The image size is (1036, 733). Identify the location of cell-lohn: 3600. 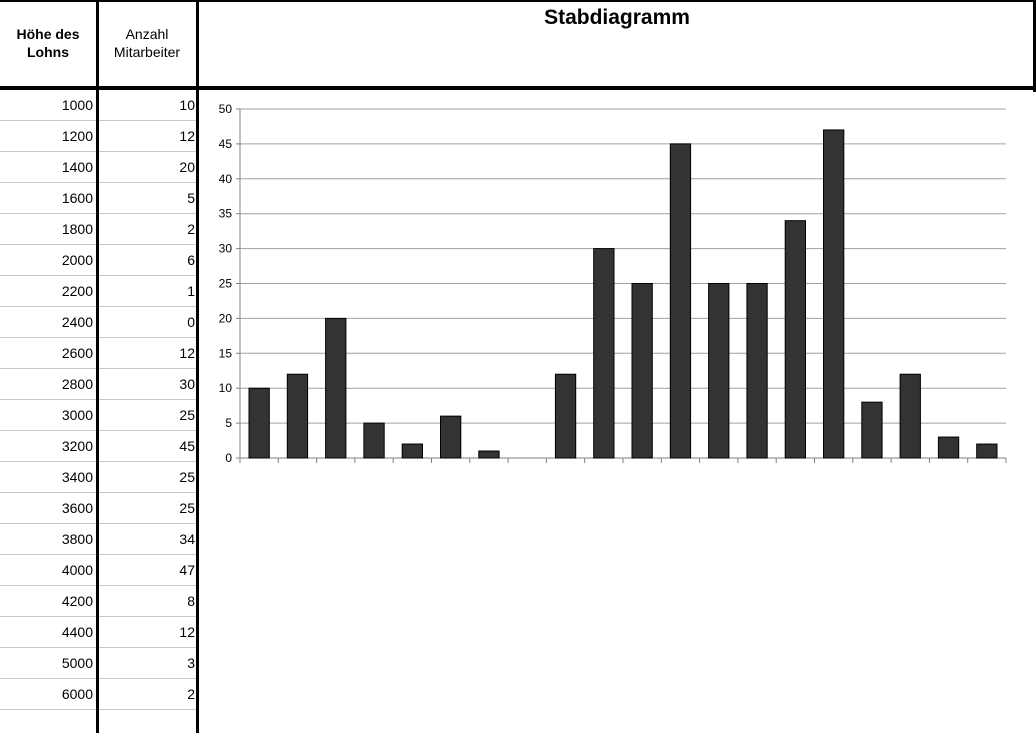
(77, 508).